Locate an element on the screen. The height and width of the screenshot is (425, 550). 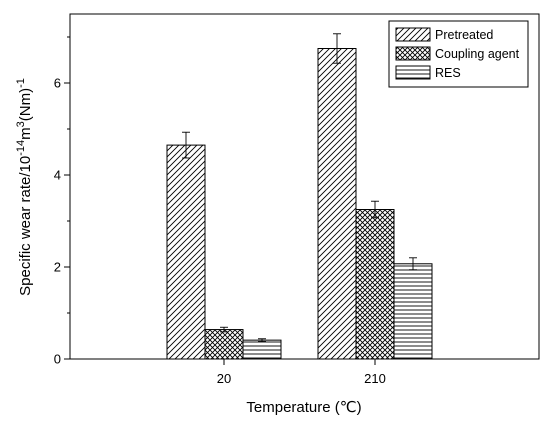
legend-label: Coupling agent is located at coordinates (477, 54).